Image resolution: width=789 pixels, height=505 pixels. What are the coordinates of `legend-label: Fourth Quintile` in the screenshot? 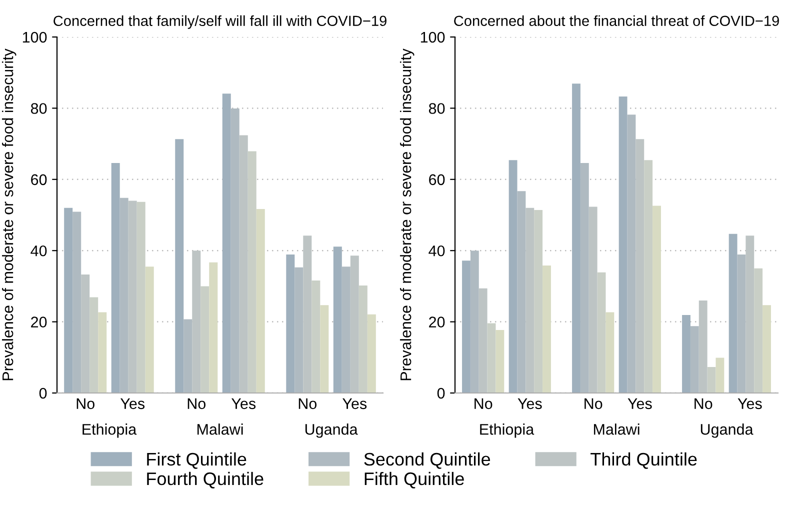 It's located at (205, 480).